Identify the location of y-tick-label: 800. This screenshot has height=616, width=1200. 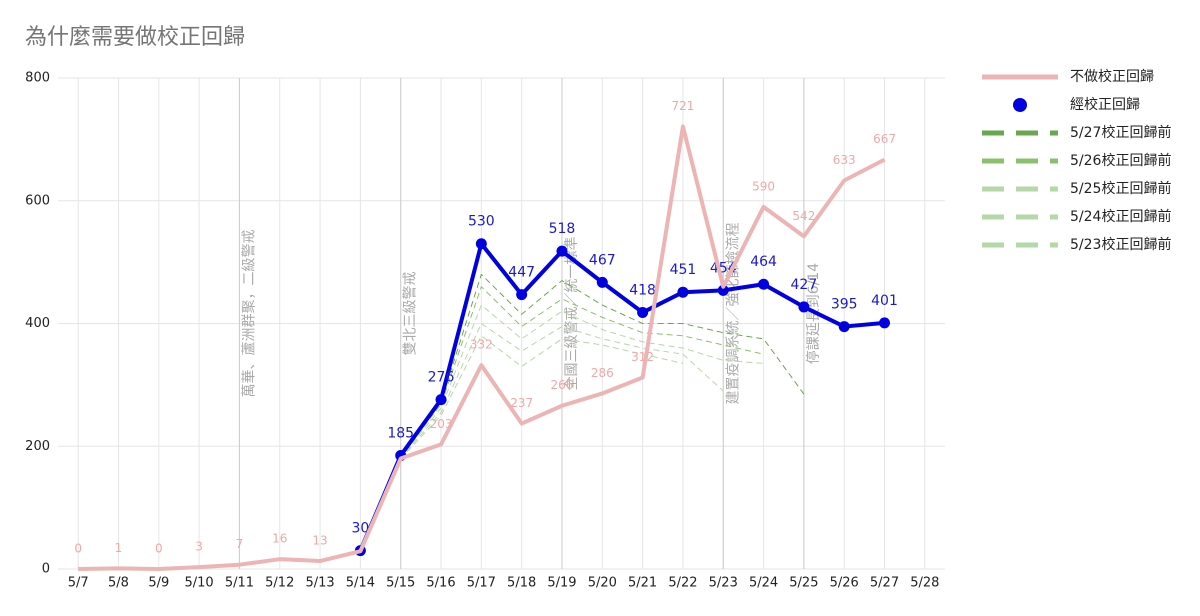
(37, 78).